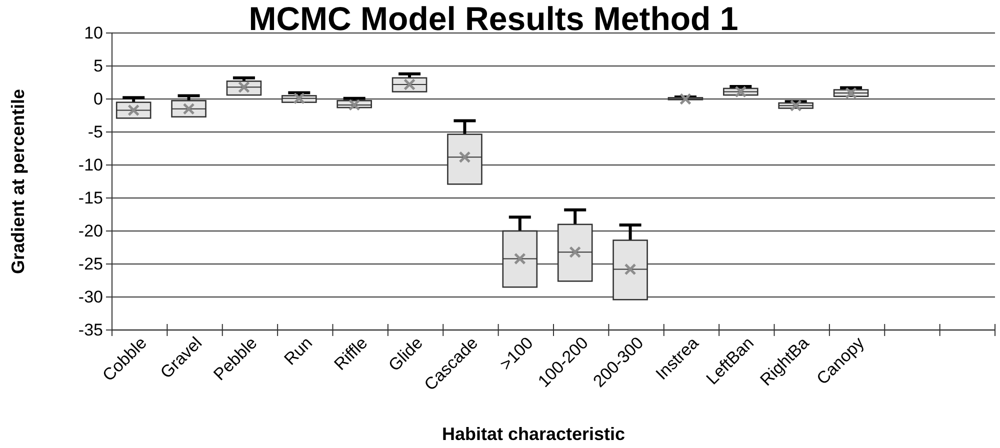  I want to click on y-tick-label: -20, so click(90, 230).